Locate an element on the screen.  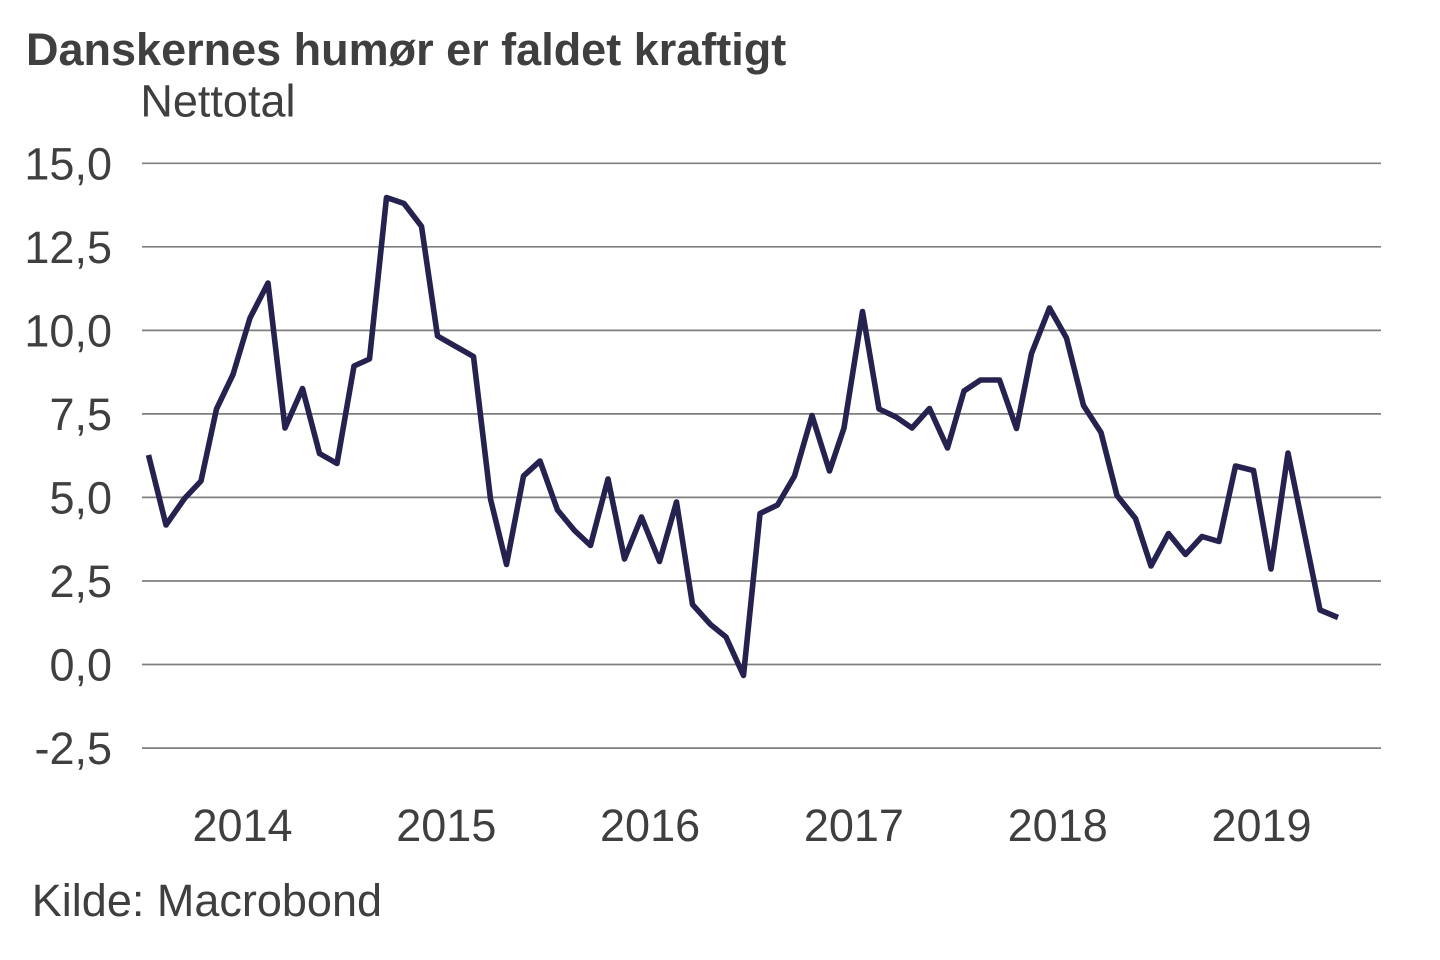
svg-text: -2,5 is located at coordinates (73, 748).